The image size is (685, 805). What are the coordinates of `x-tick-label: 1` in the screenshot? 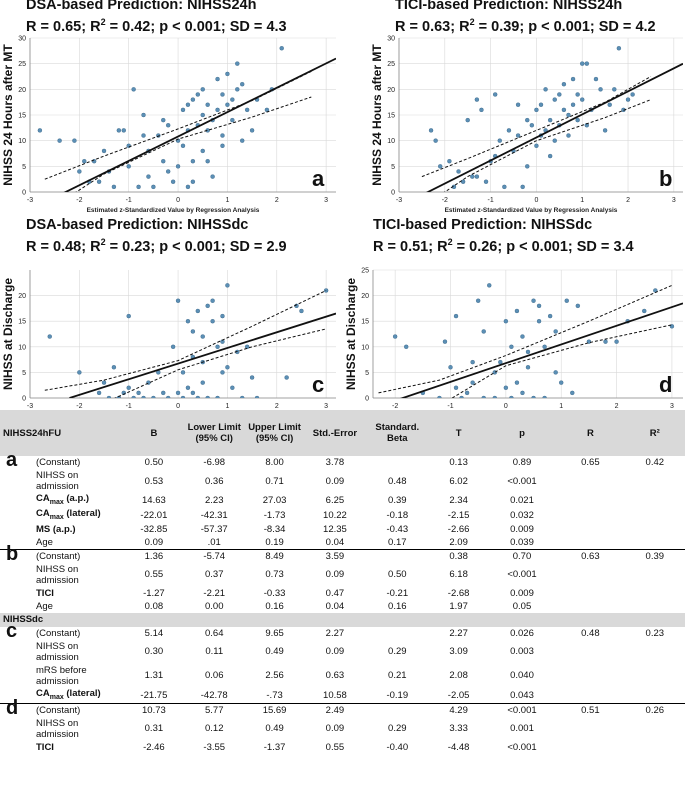 It's located at (227, 406).